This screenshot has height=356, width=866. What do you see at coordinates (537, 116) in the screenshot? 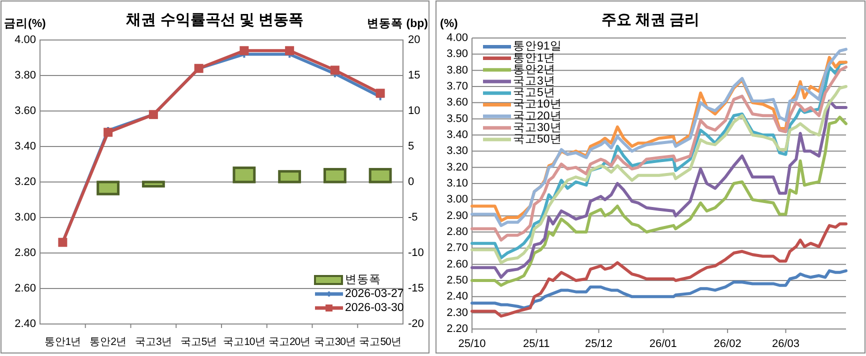
I see `legend-label: 국고20년` at bounding box center [537, 116].